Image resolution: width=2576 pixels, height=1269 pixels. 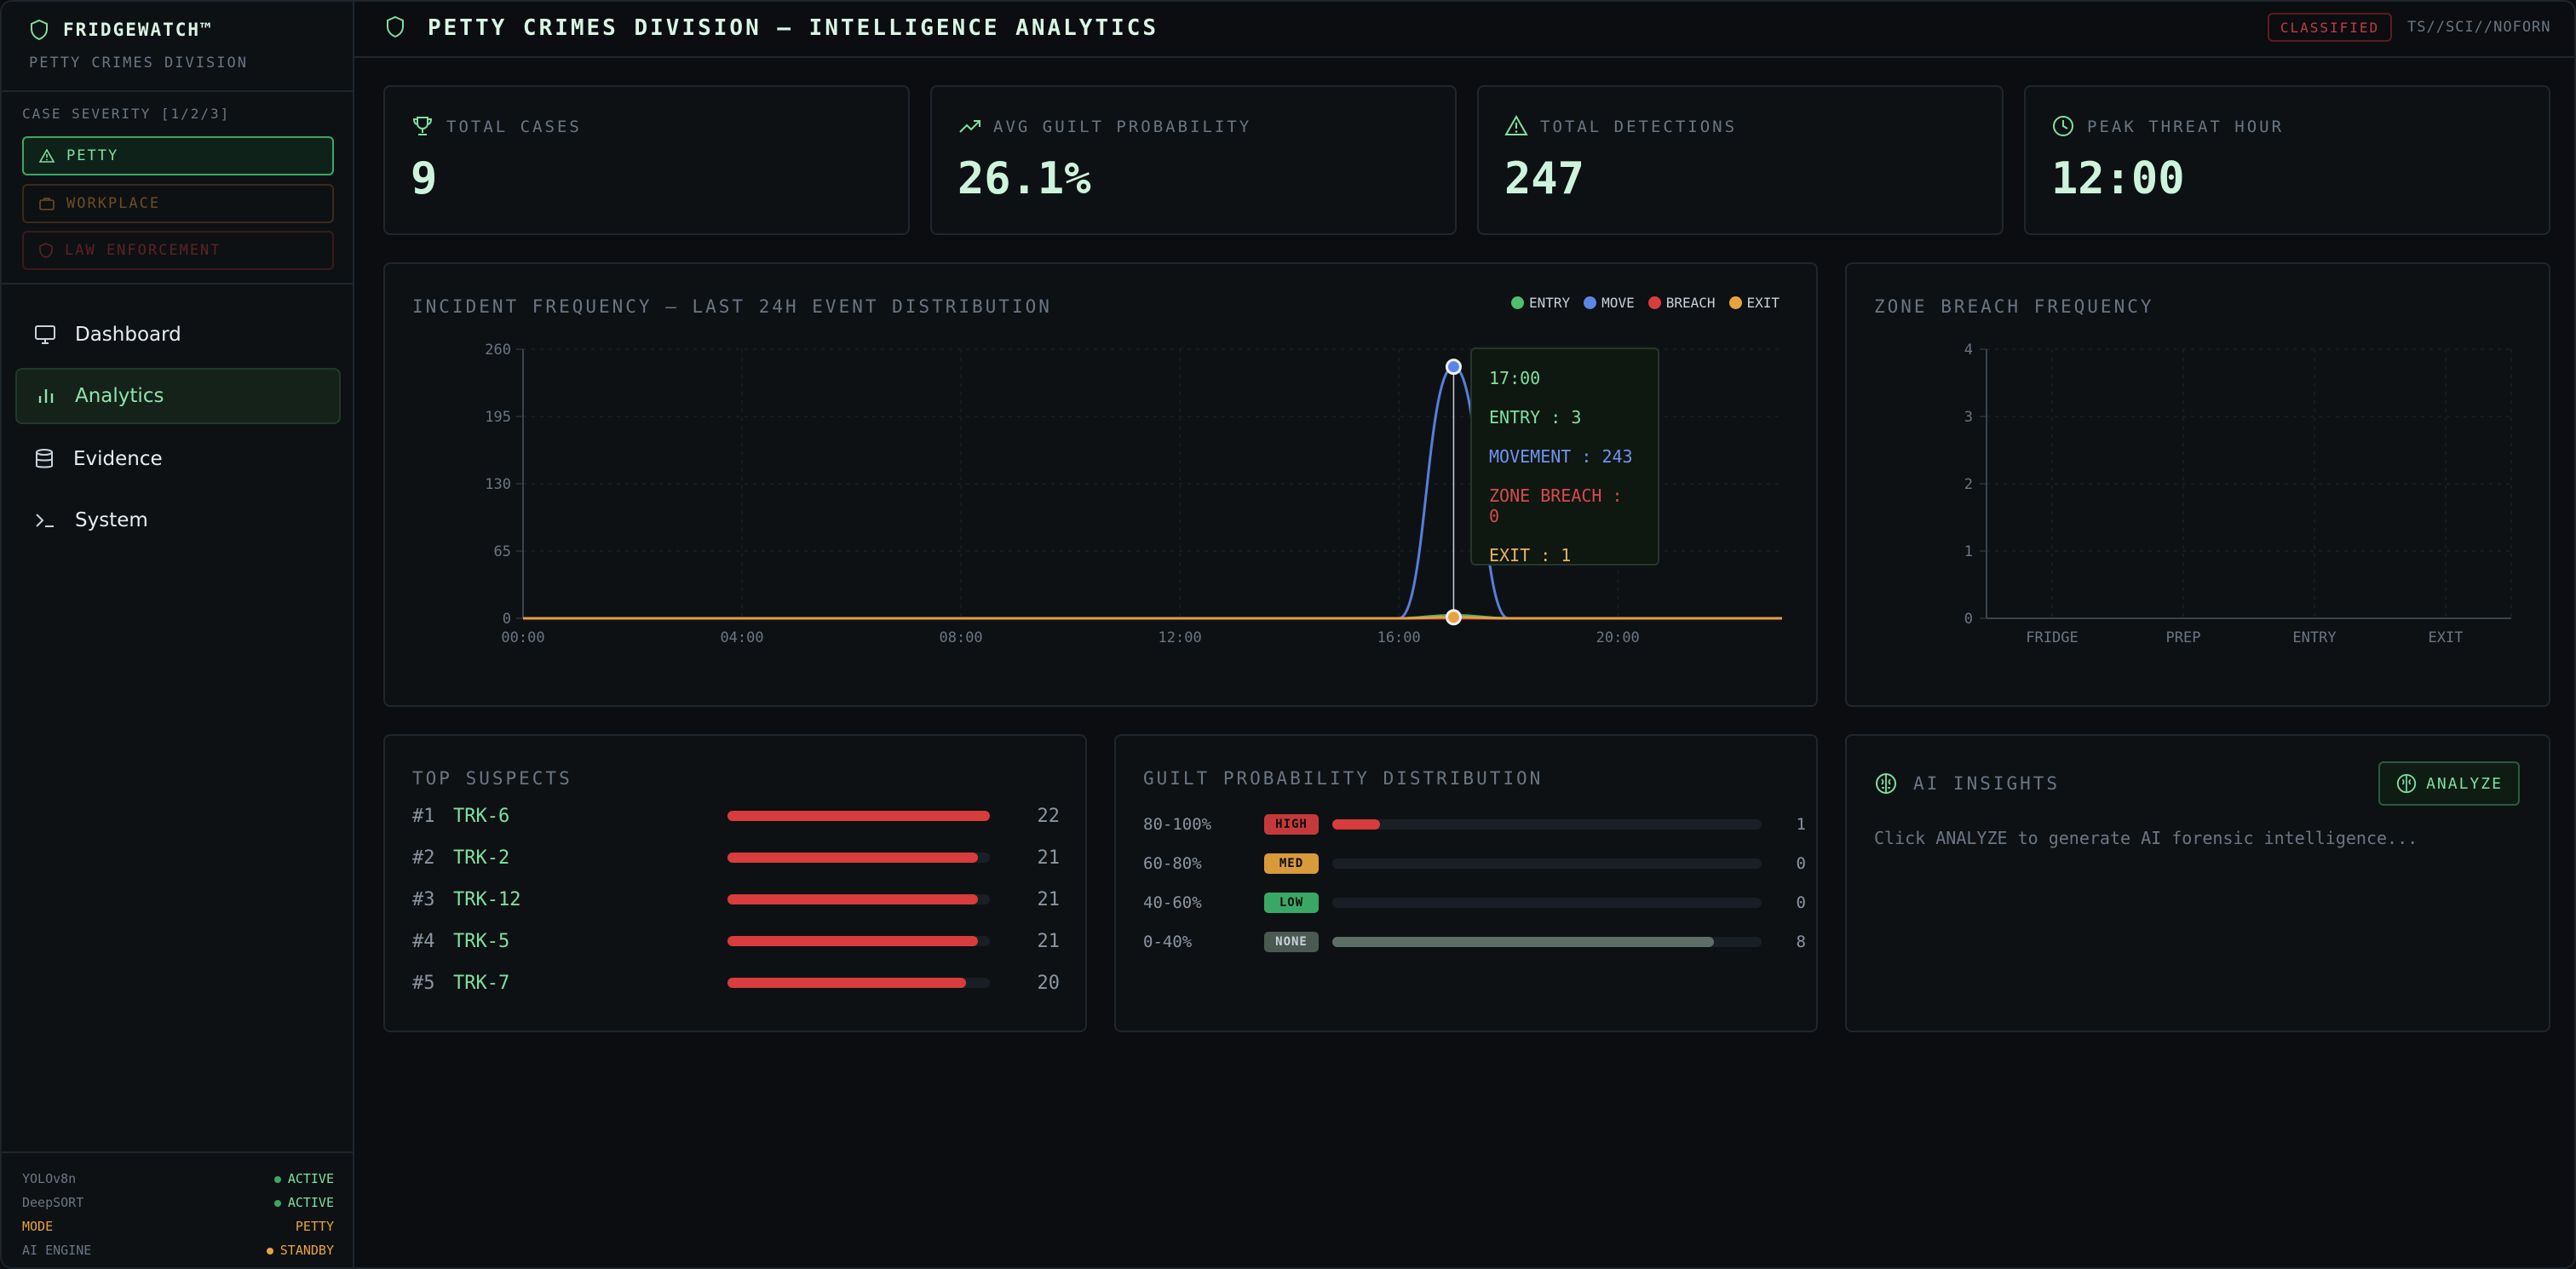 I want to click on nav-item-system: System, so click(x=178, y=520).